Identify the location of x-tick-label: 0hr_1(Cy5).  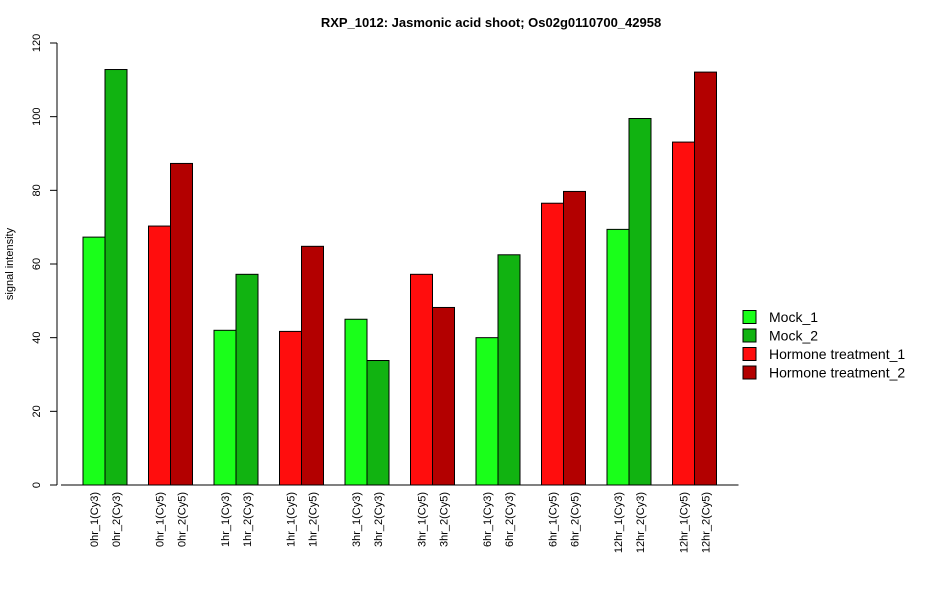
(161, 519).